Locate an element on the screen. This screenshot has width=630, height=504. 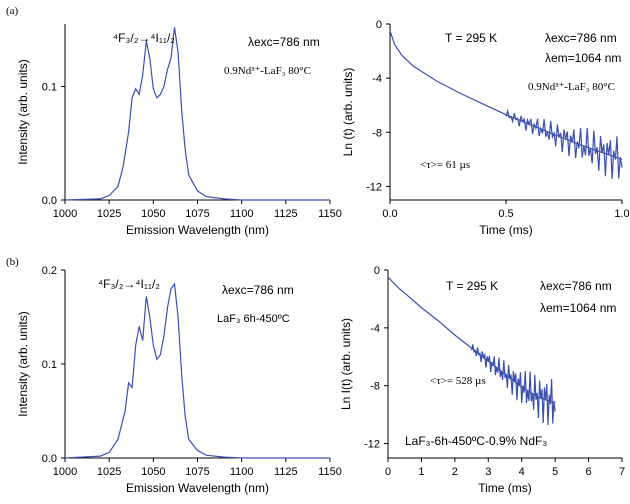
x-tick-label: 5 is located at coordinates (555, 472).